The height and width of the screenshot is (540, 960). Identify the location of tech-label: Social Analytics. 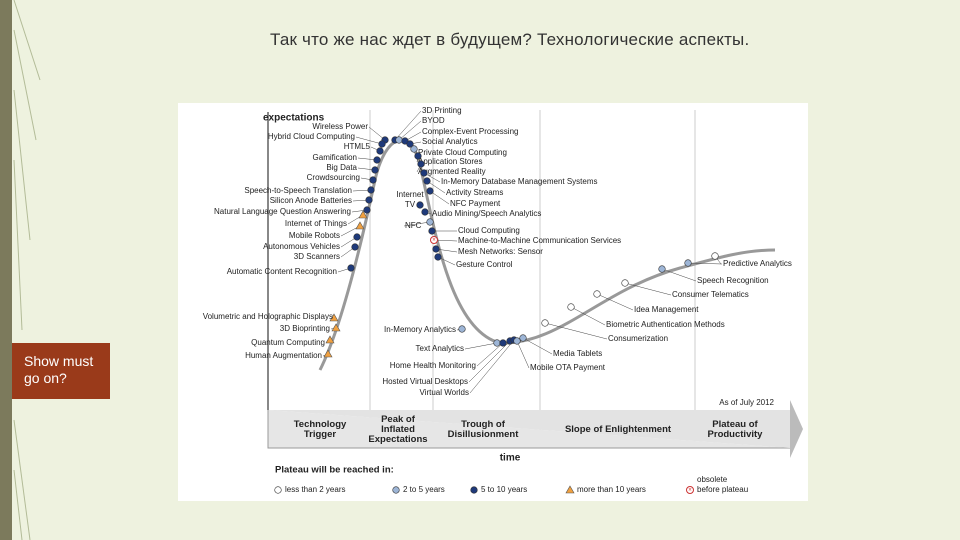
(450, 141).